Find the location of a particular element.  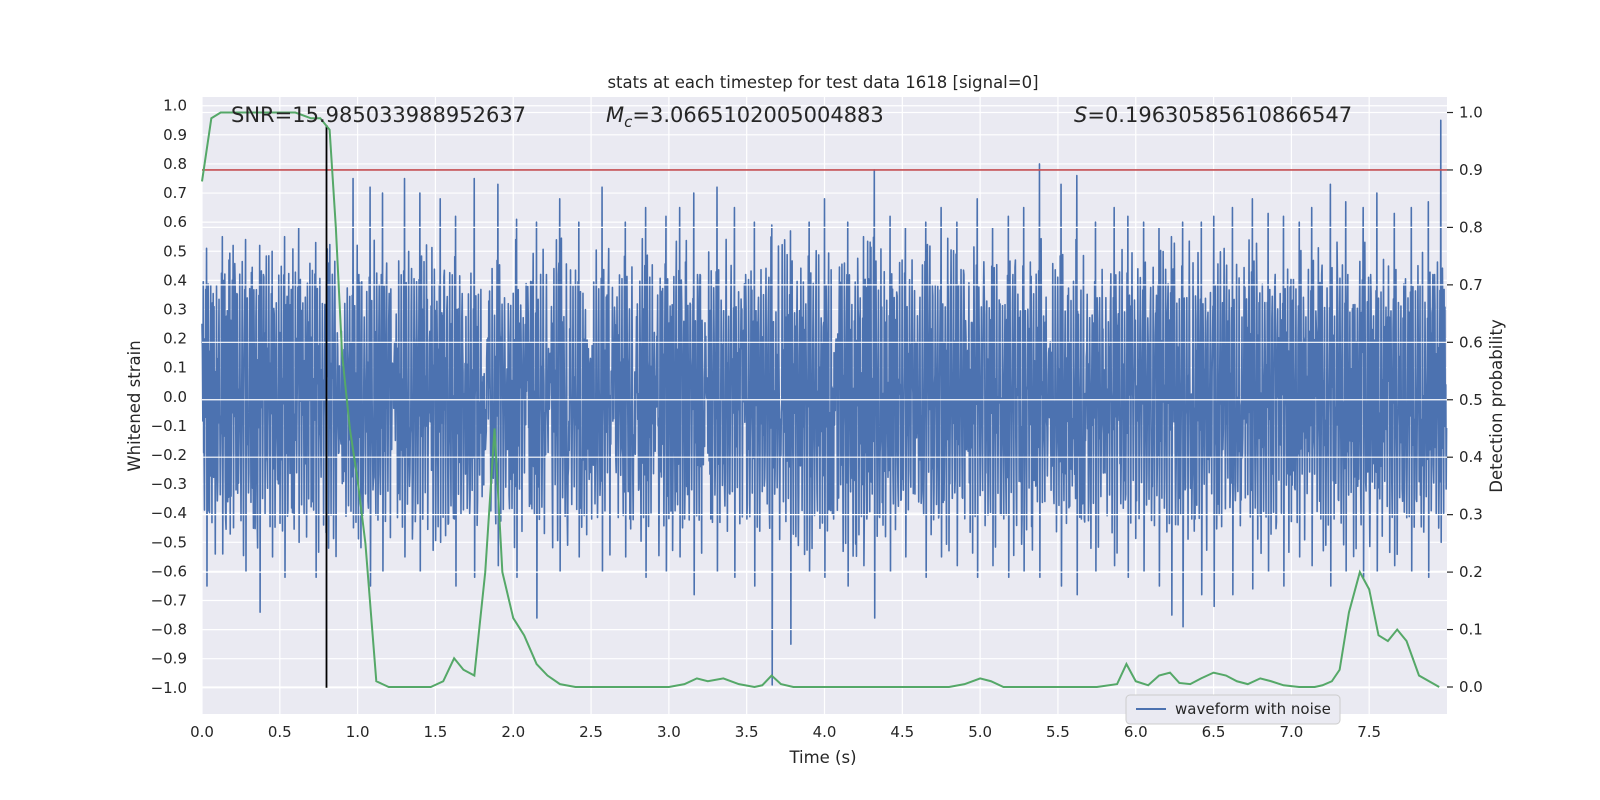

y-tick-label-right: 0.4 is located at coordinates (1471, 457).